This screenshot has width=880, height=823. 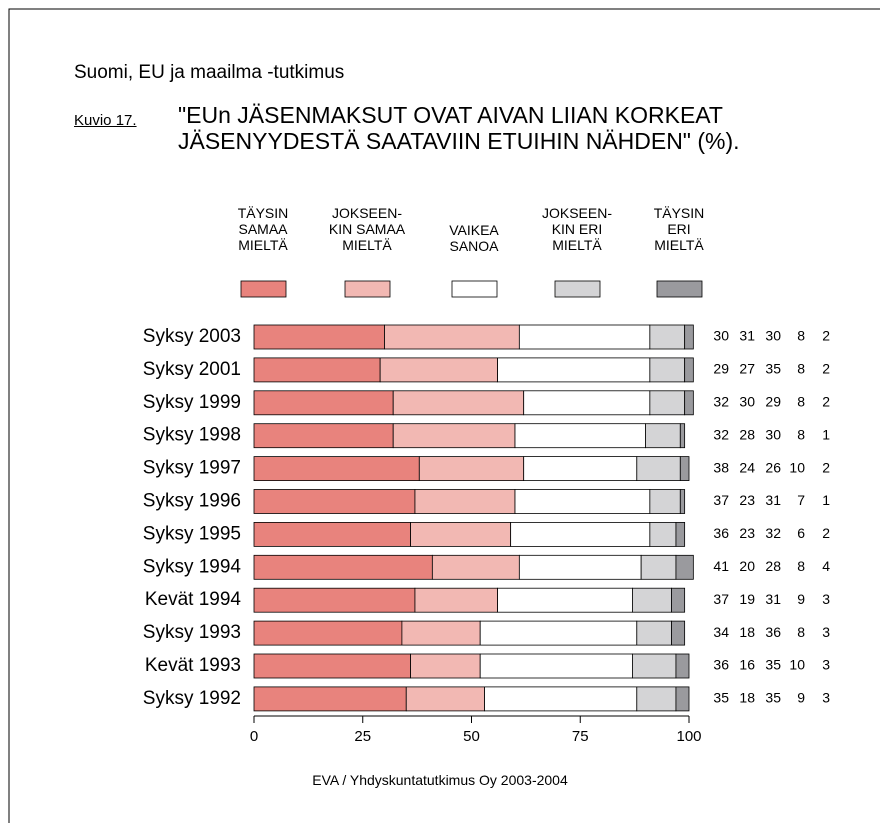 I want to click on legend-label: JOKSEEN- KIN SAMAA MIELTÄ, so click(x=367, y=229).